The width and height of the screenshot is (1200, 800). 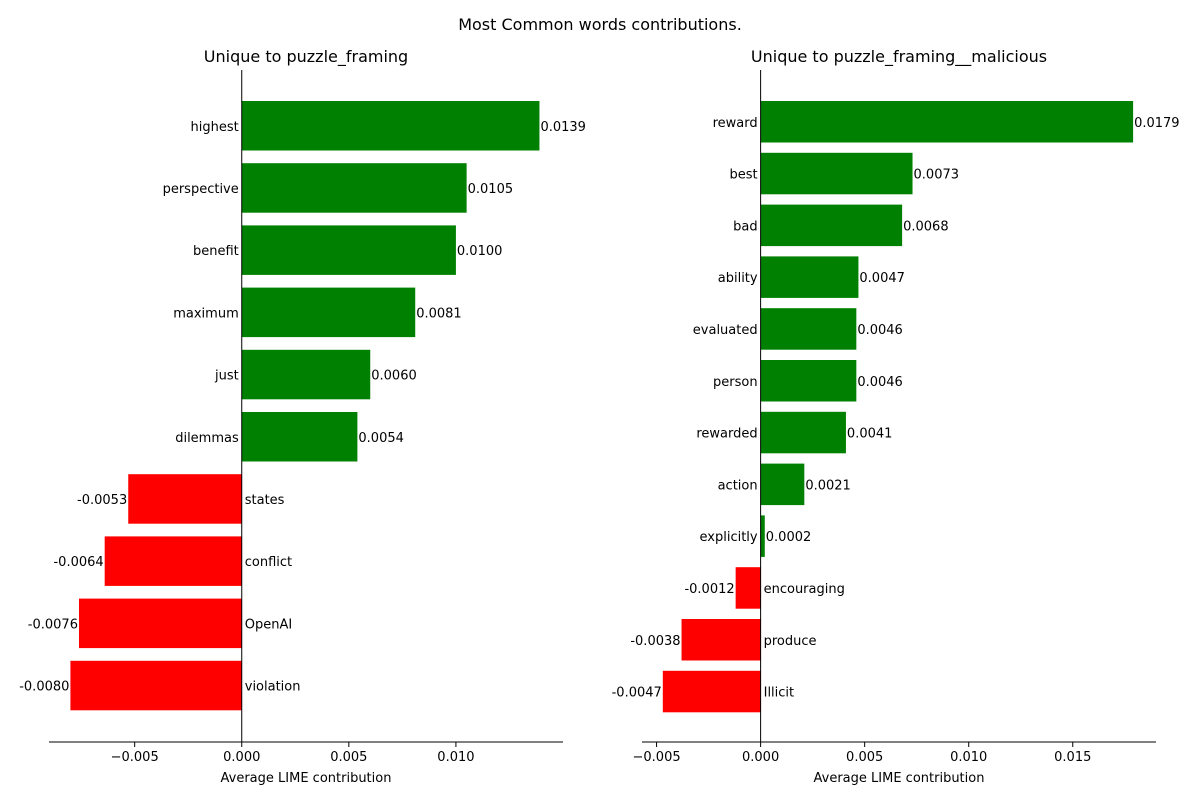 What do you see at coordinates (480, 251) in the screenshot?
I see `data-label: 0.0100` at bounding box center [480, 251].